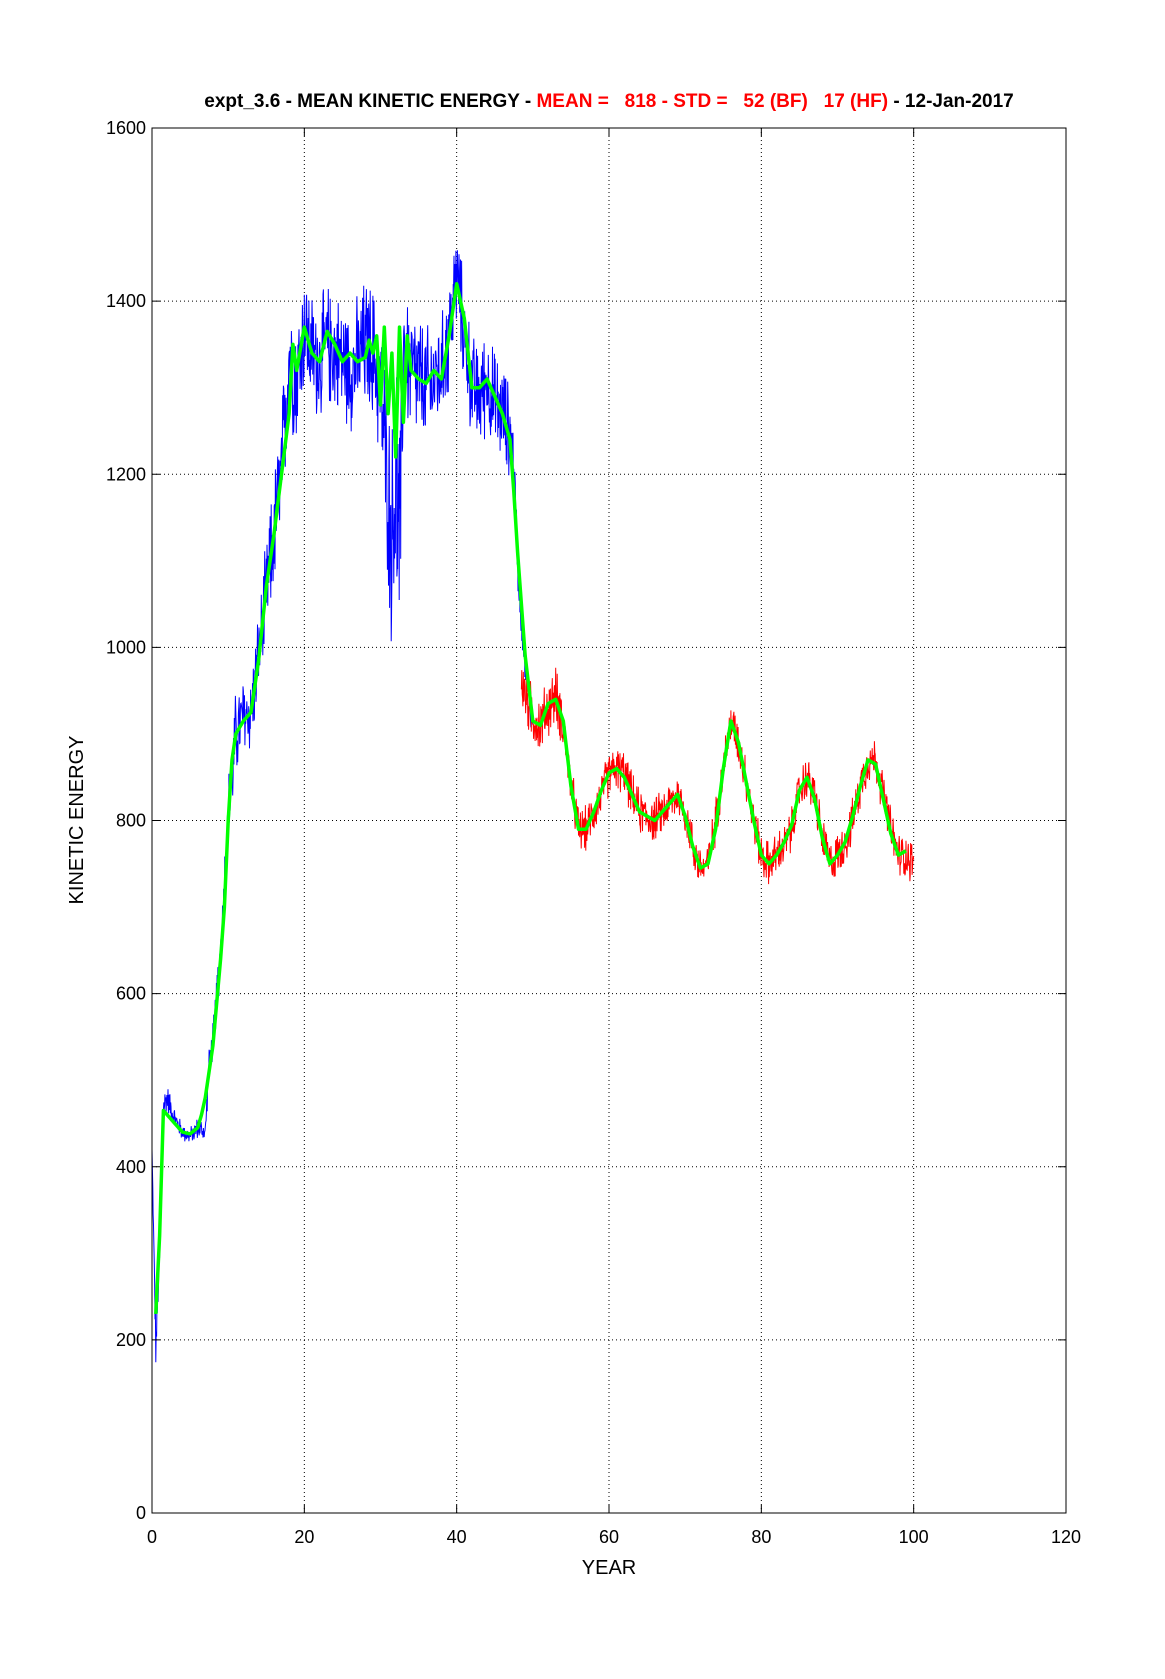 The height and width of the screenshot is (1679, 1165). What do you see at coordinates (131, 1167) in the screenshot?
I see `y-tick-label: 400` at bounding box center [131, 1167].